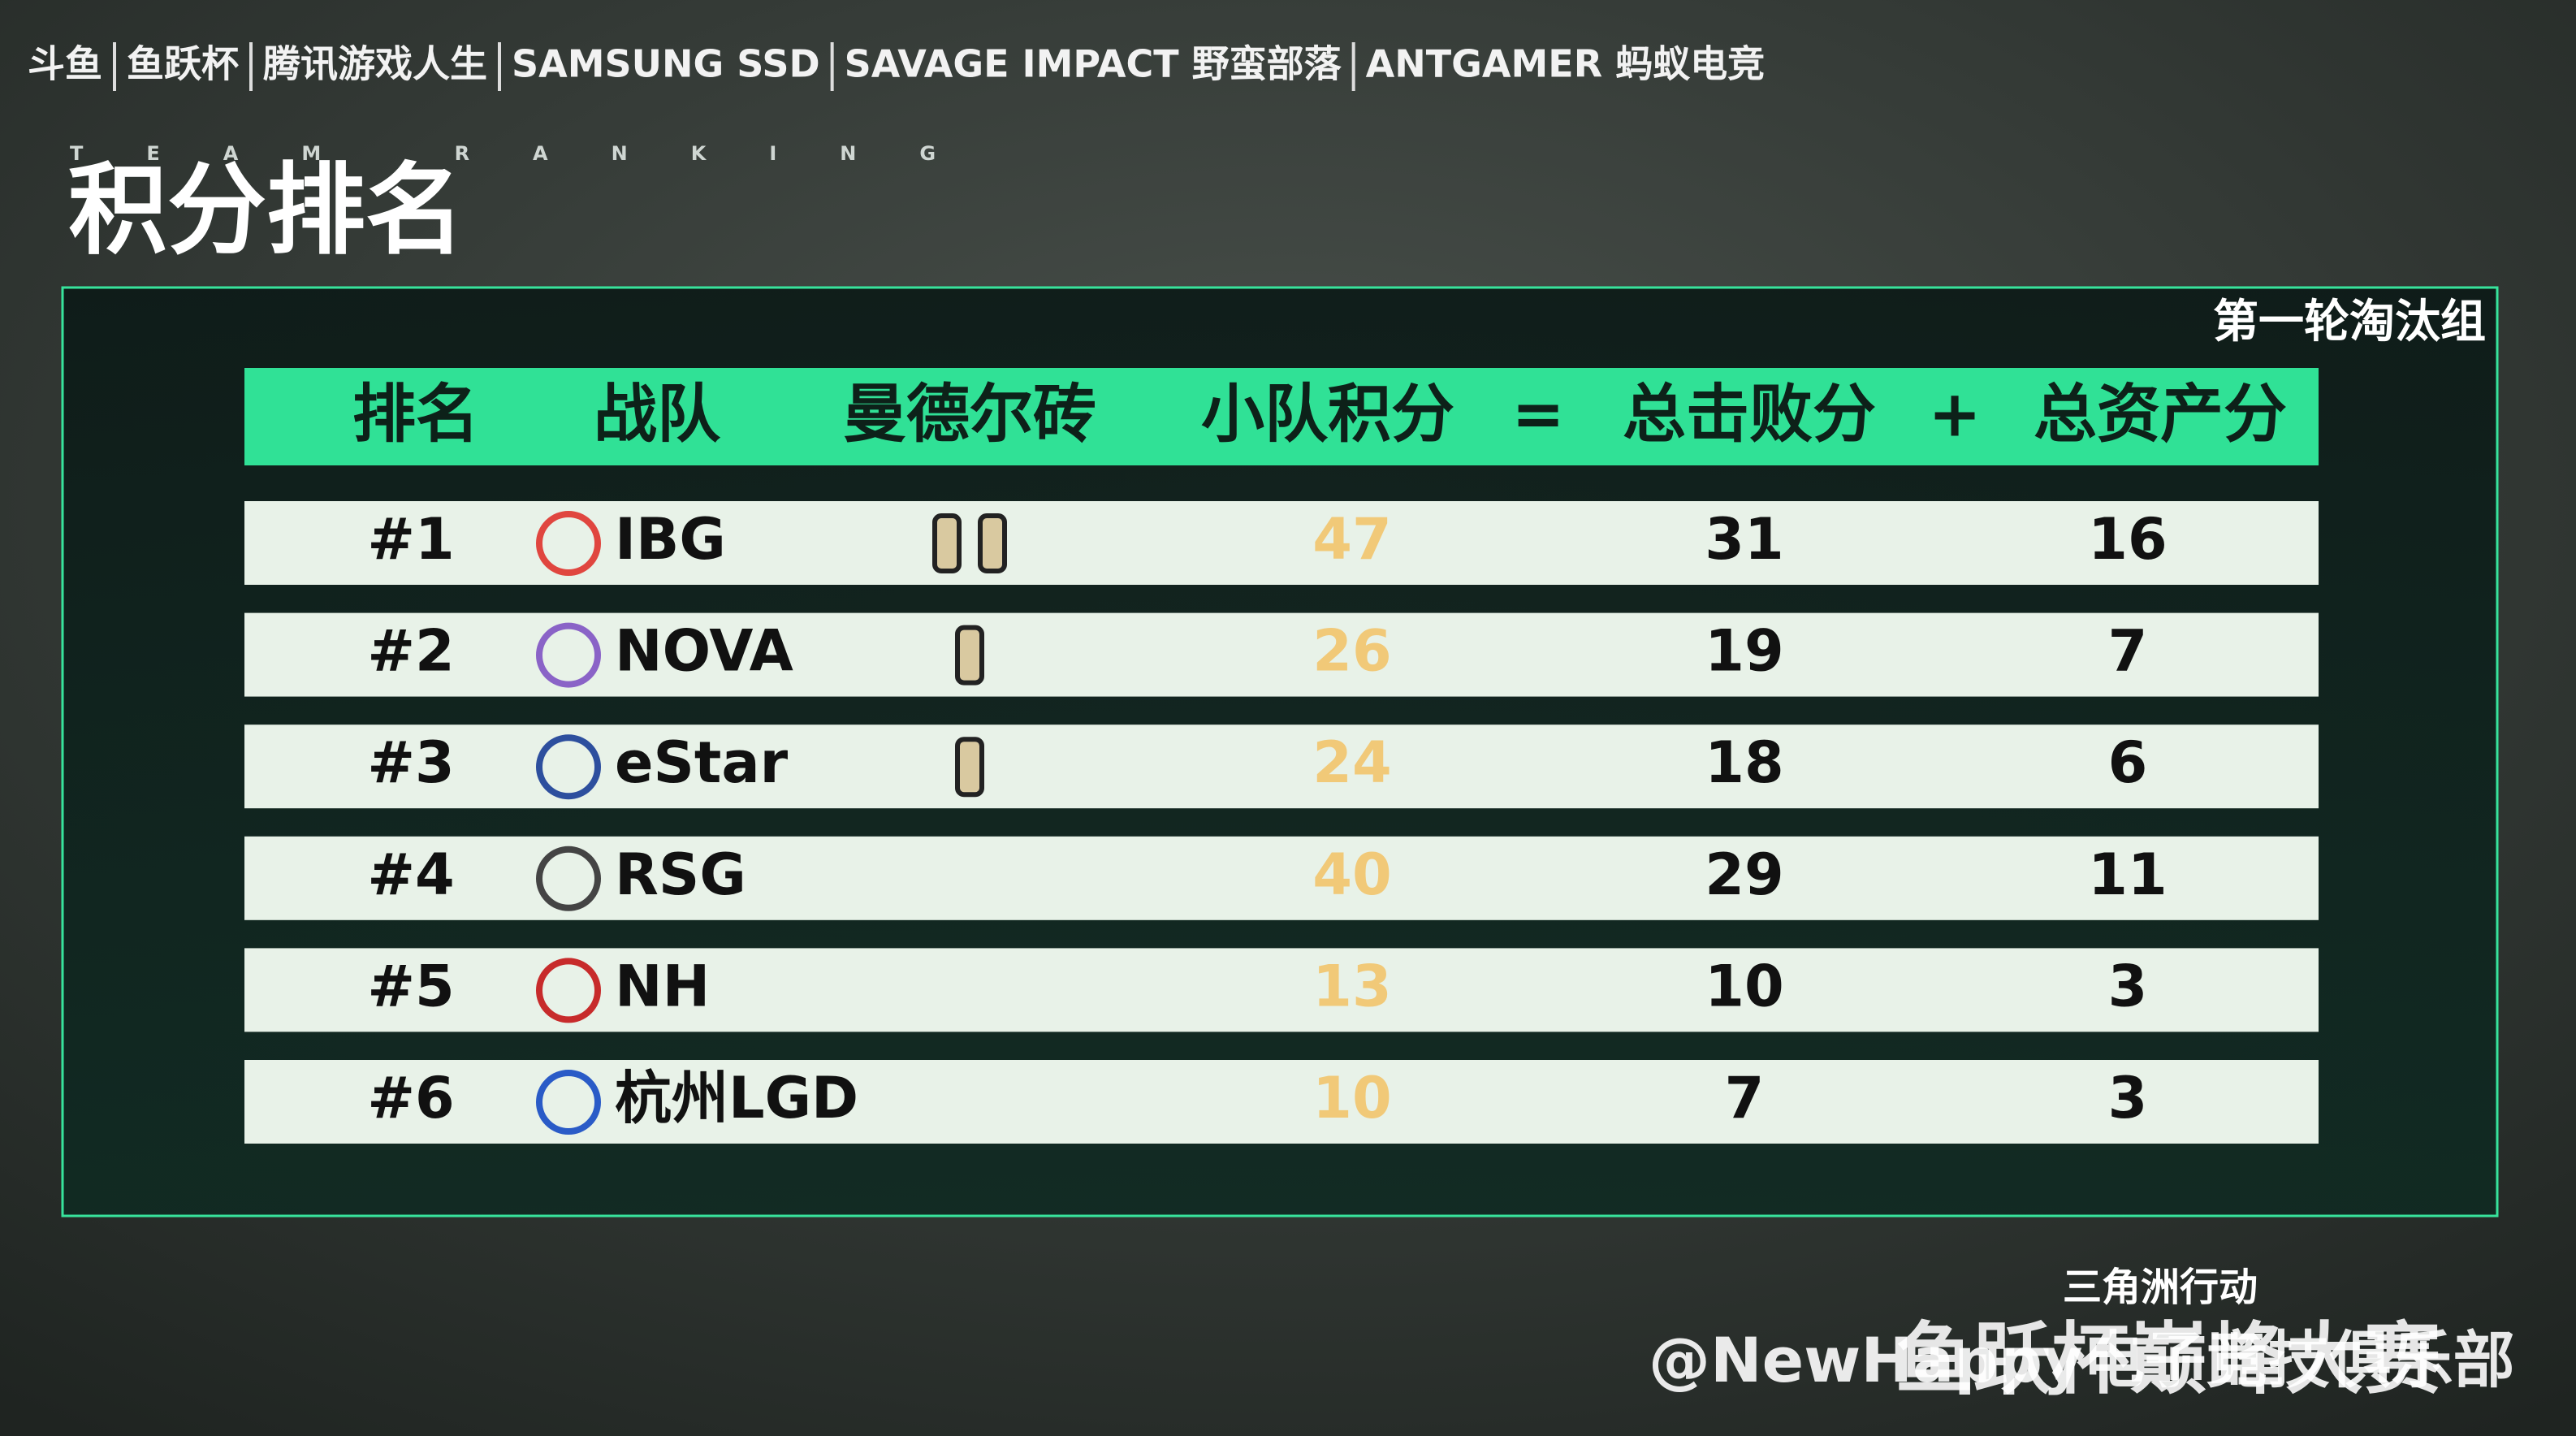 The width and height of the screenshot is (2576, 1436). What do you see at coordinates (1744, 986) in the screenshot?
I see `kill-points: 10` at bounding box center [1744, 986].